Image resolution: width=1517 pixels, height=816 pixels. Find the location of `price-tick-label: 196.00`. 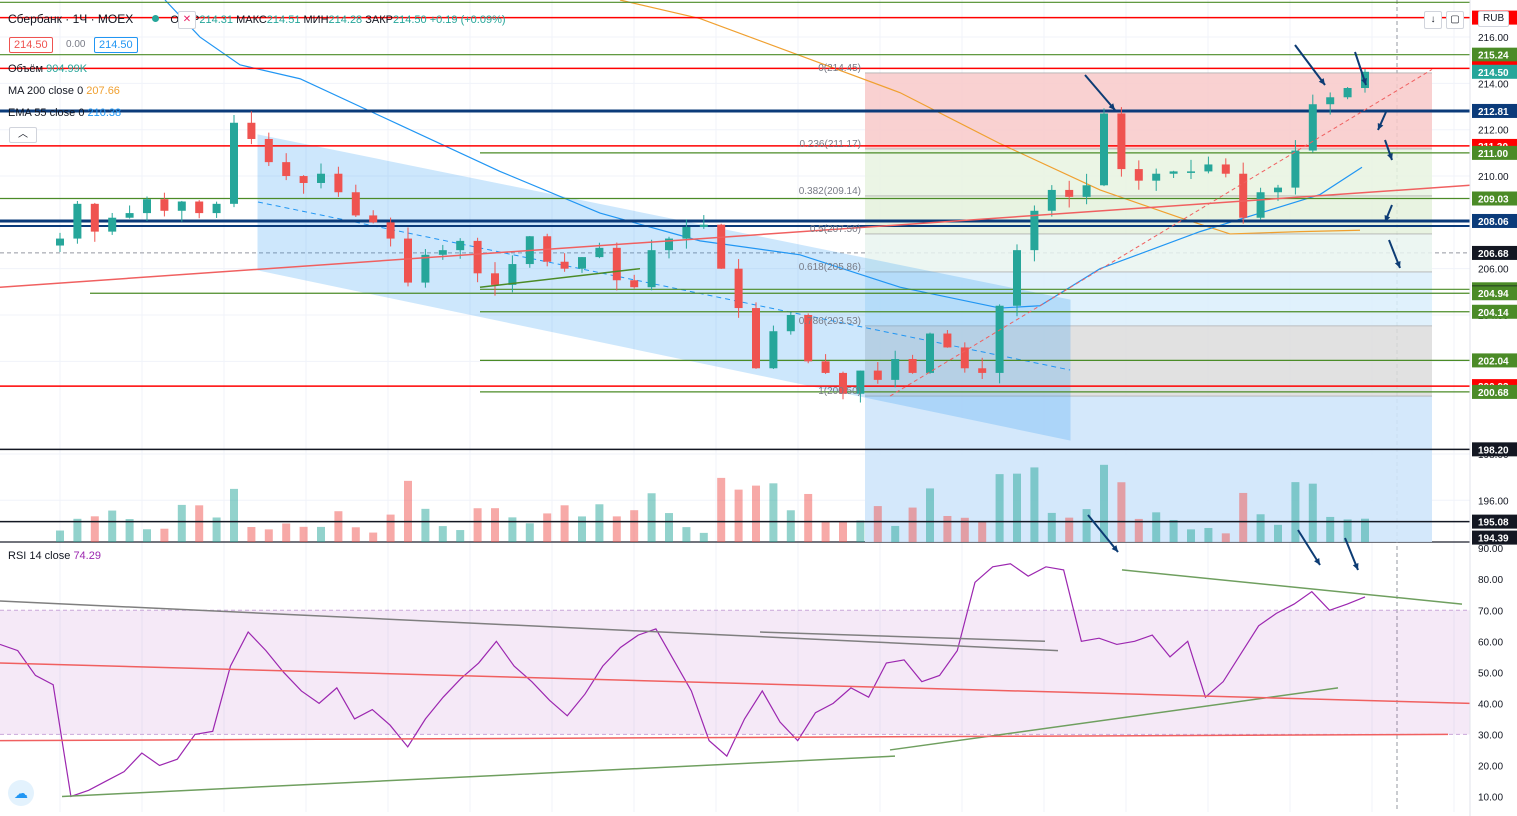

price-tick-label: 196.00 is located at coordinates (1493, 501).